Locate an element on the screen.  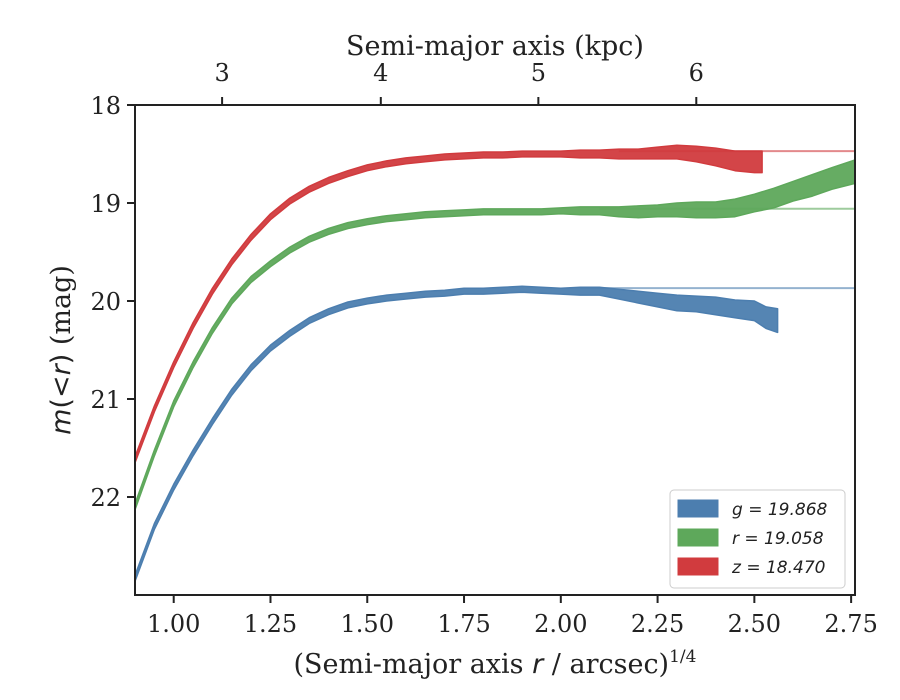
y-tick-label: 19 is located at coordinates (105, 204).